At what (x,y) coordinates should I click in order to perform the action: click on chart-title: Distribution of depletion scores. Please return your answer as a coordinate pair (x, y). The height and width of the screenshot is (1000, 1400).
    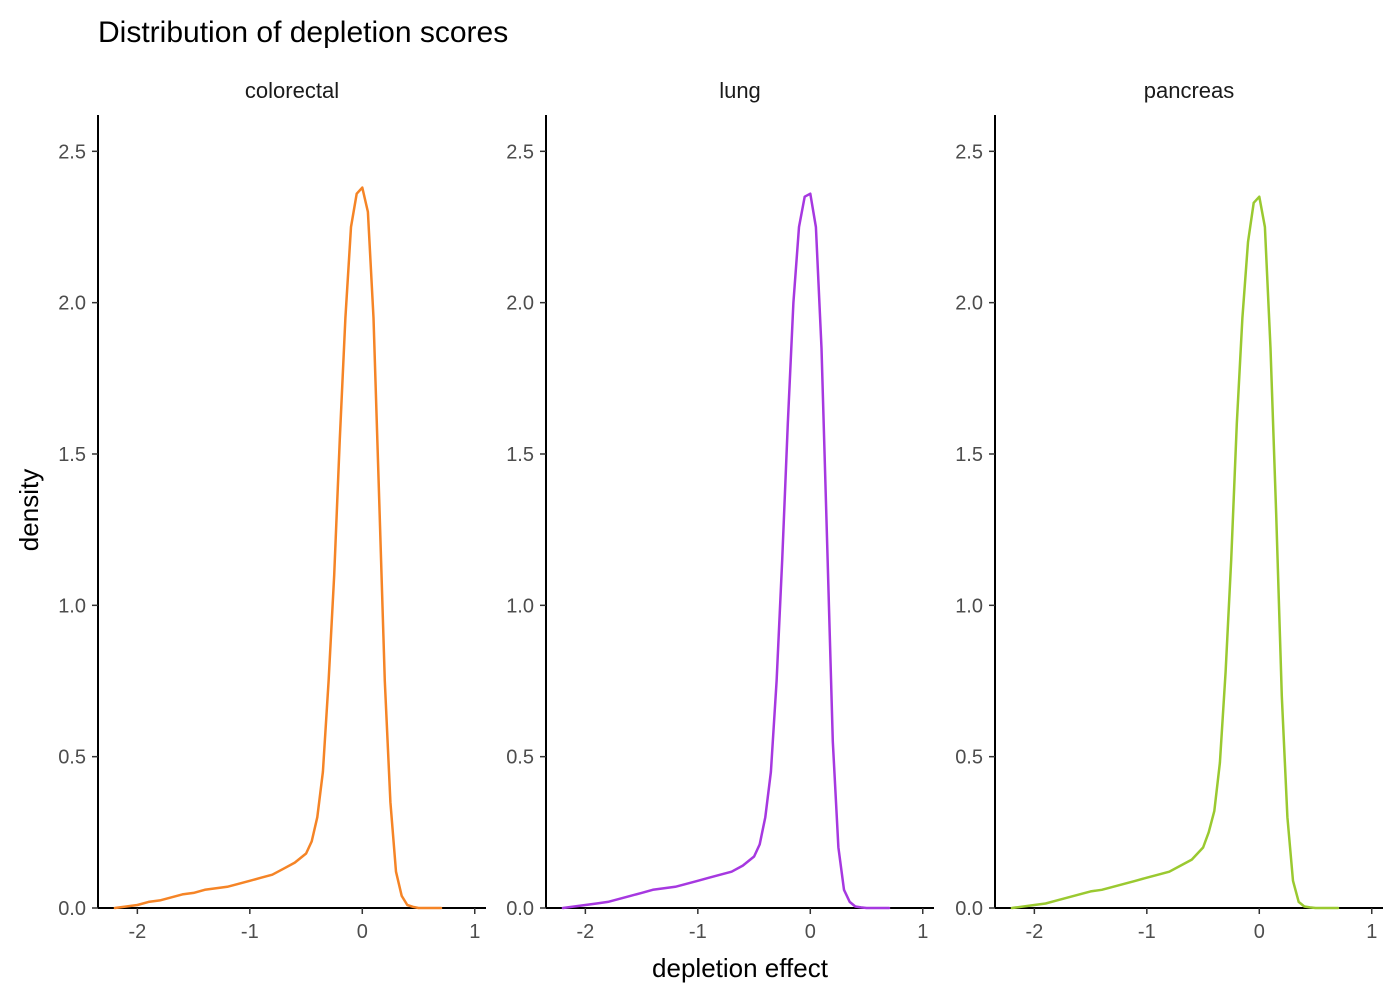
    Looking at the image, I should click on (303, 32).